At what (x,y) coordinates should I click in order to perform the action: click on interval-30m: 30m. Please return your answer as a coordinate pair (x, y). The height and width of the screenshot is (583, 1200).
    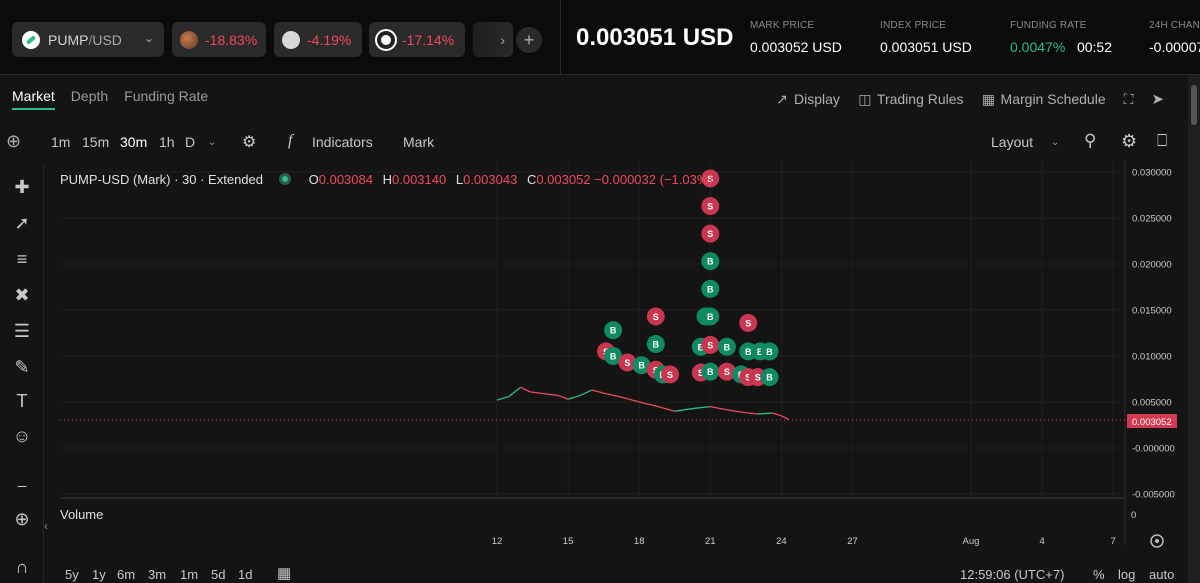
    Looking at the image, I should click on (134, 142).